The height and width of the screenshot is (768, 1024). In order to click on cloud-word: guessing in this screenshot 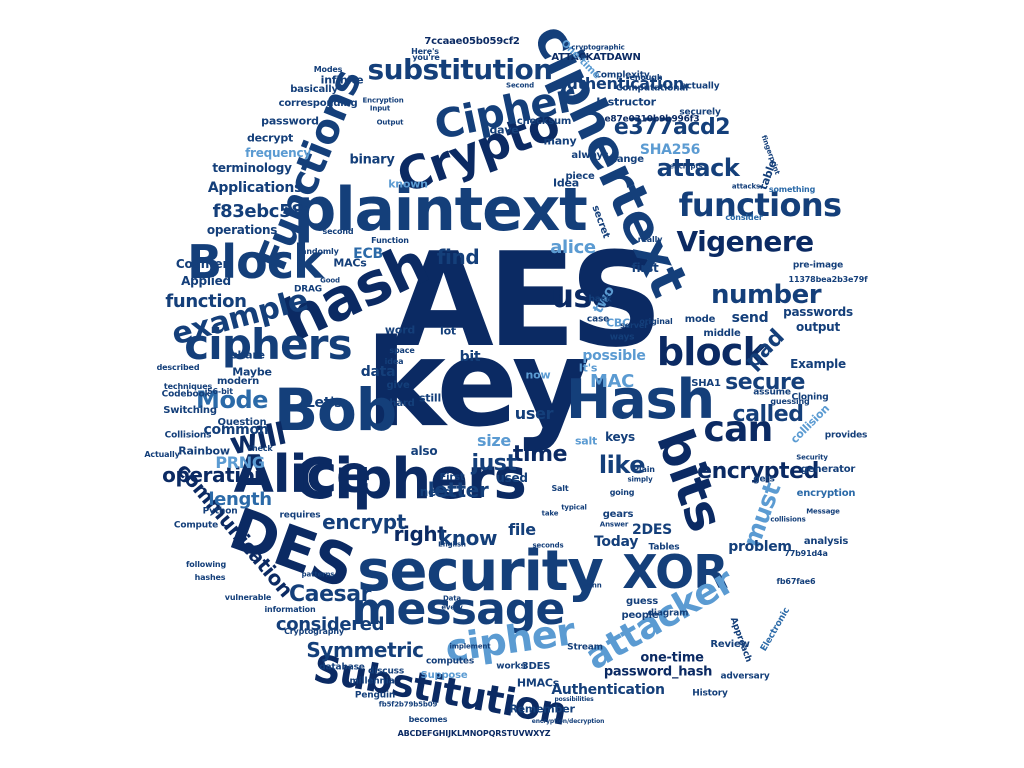, I will do `click(790, 401)`.